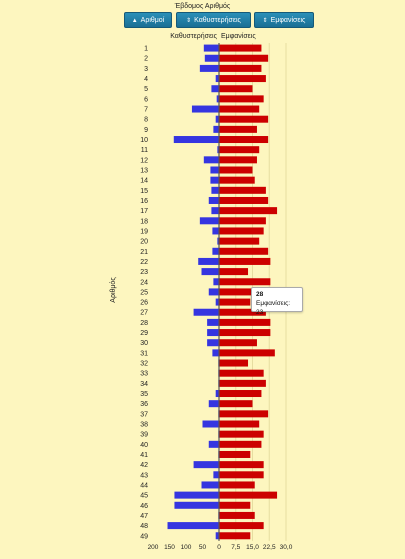  I want to click on appearances-series-label: Εμφανίσεις, so click(238, 36).